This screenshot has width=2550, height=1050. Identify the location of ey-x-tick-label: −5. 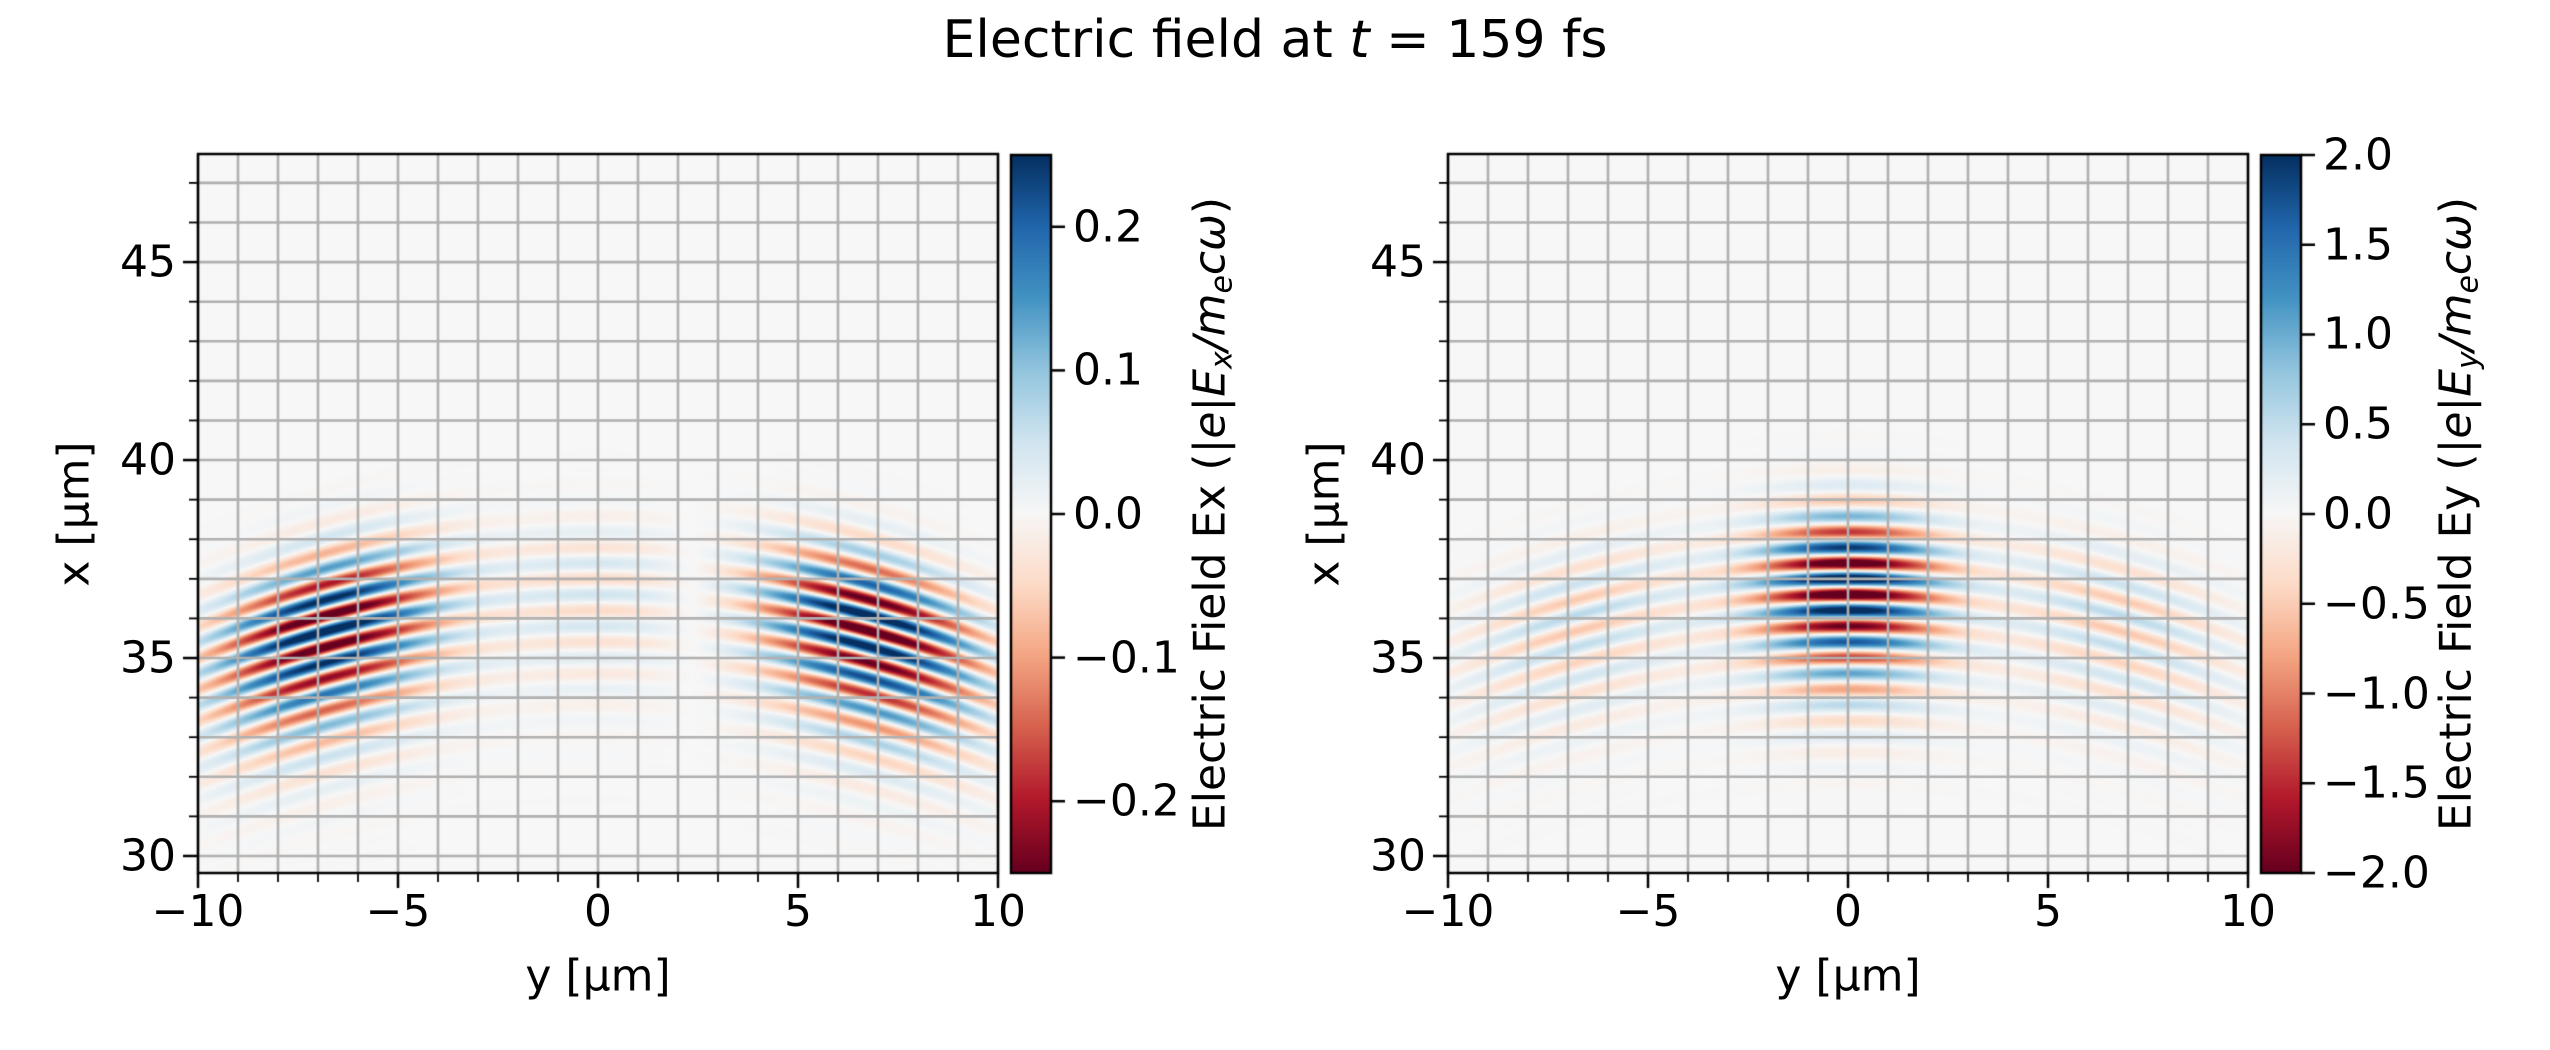
(1648, 911).